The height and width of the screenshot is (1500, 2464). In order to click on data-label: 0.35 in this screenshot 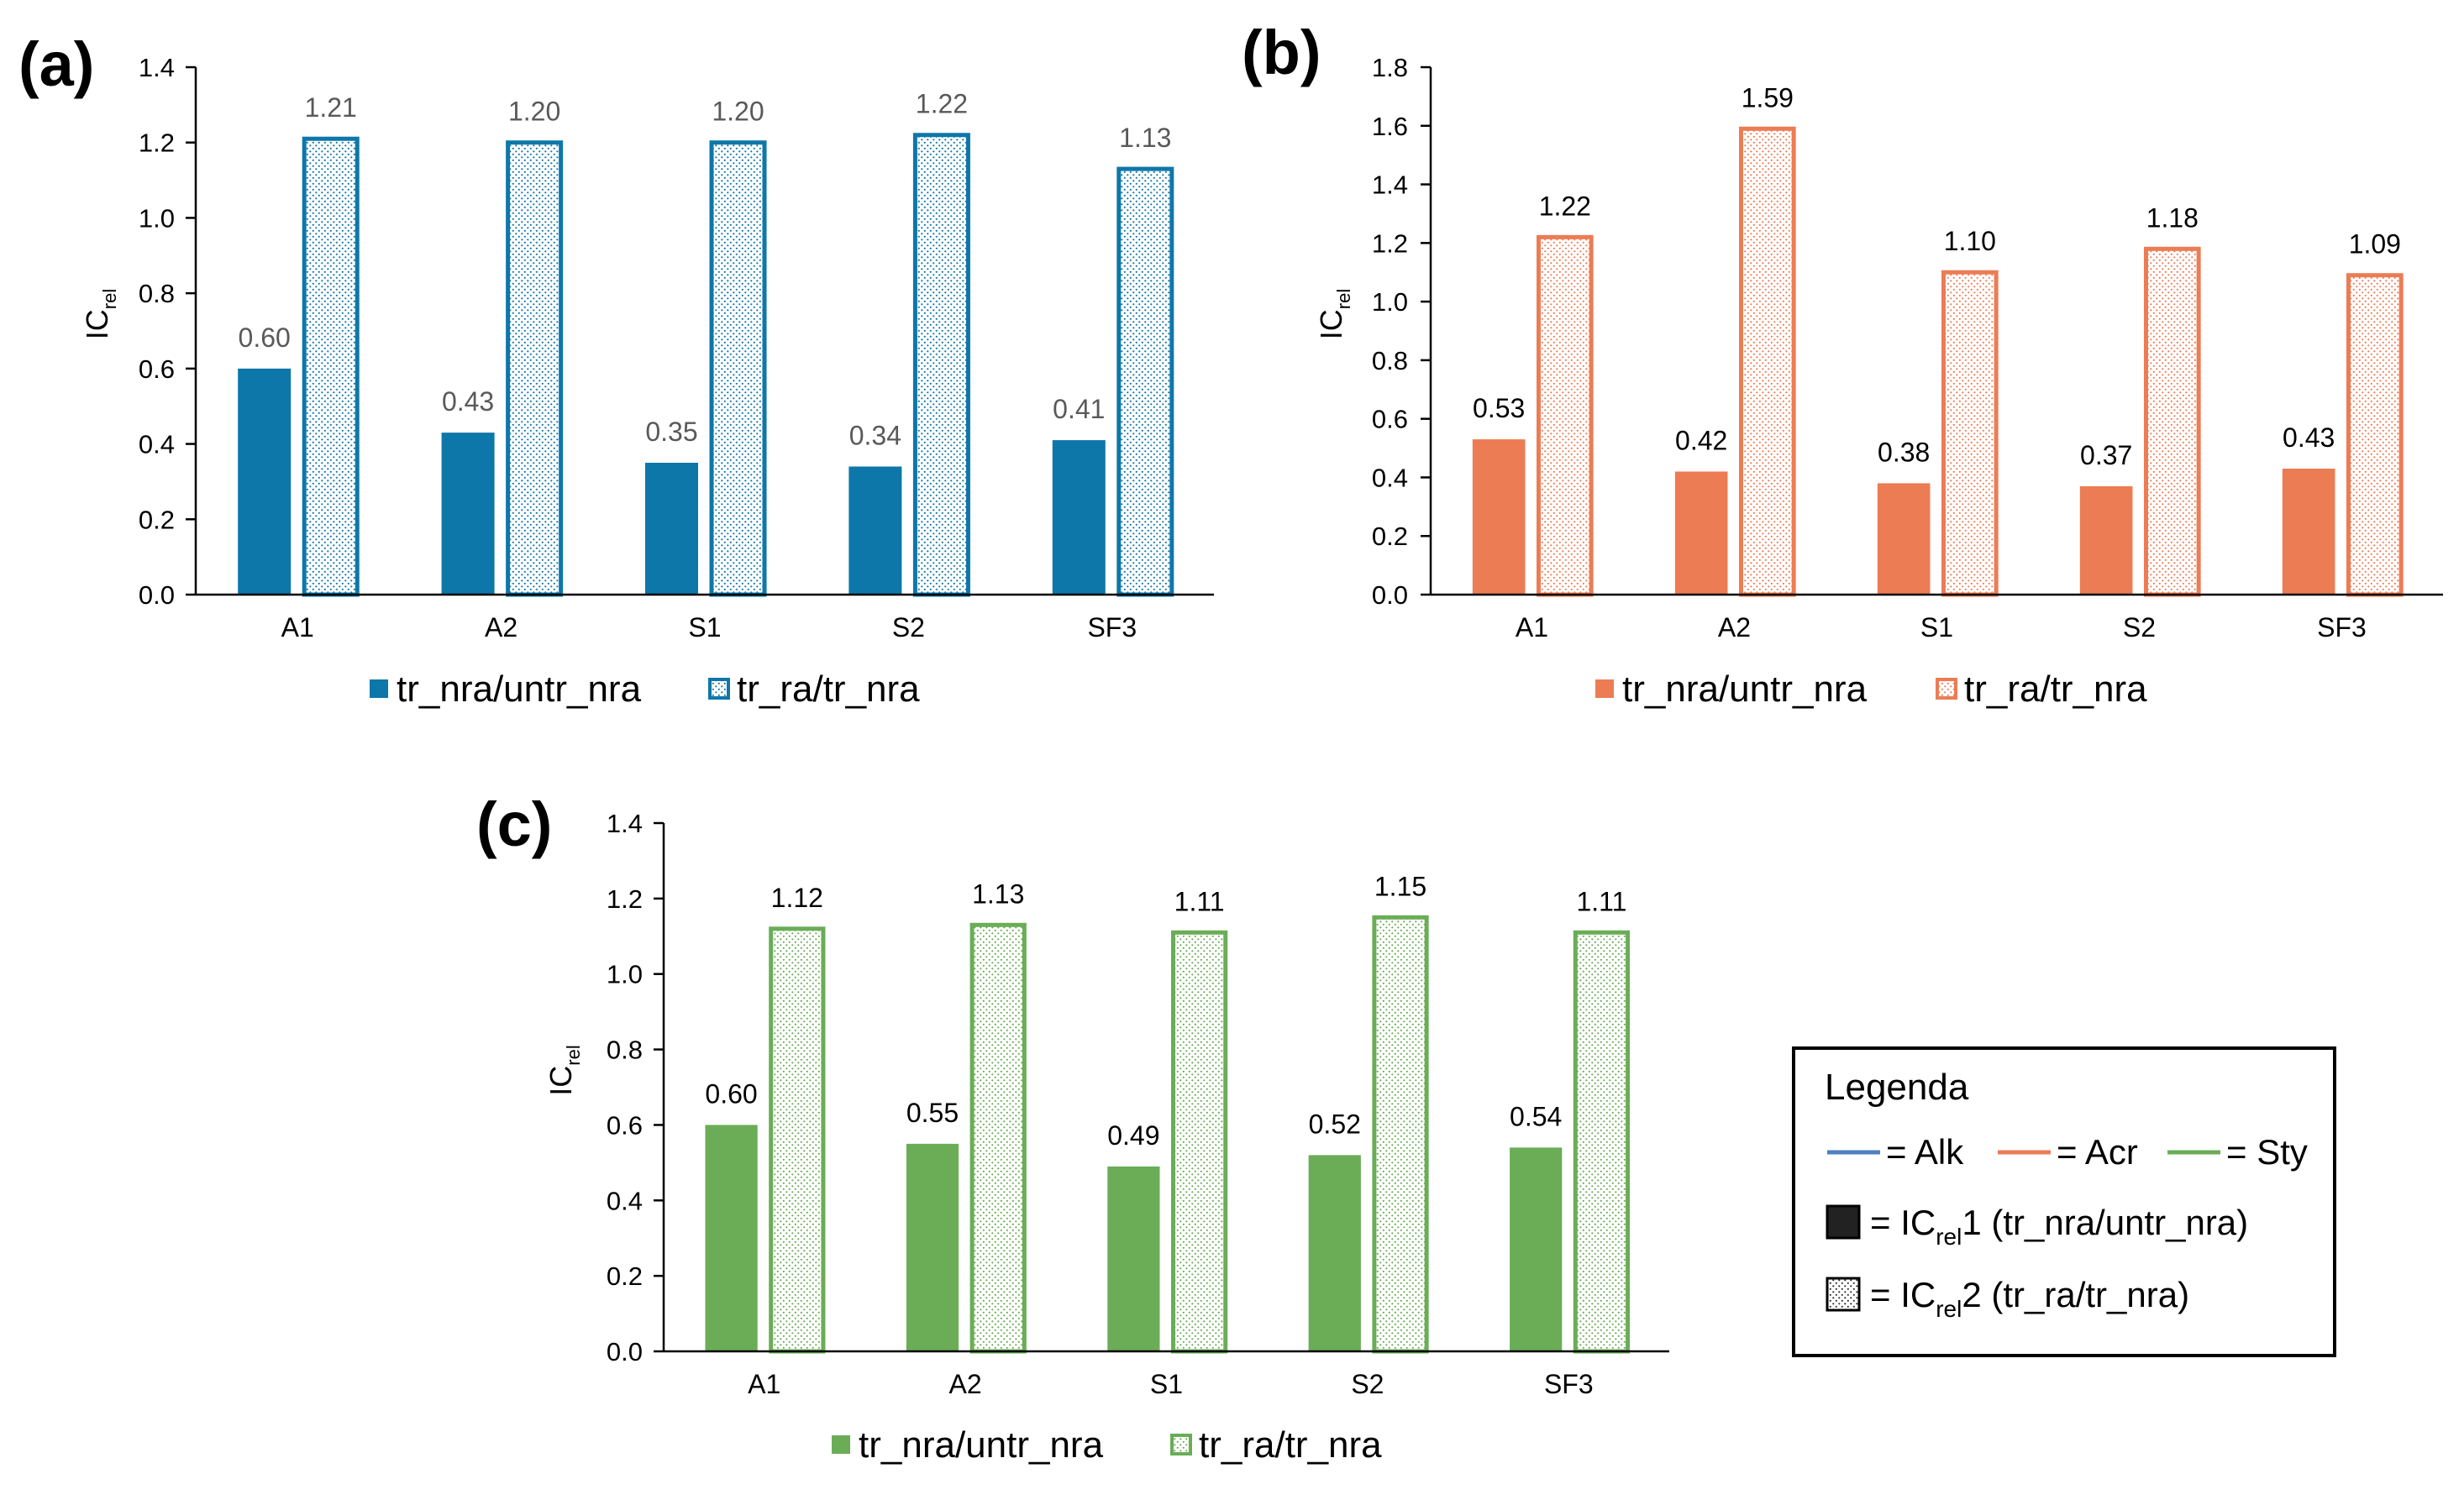, I will do `click(671, 432)`.